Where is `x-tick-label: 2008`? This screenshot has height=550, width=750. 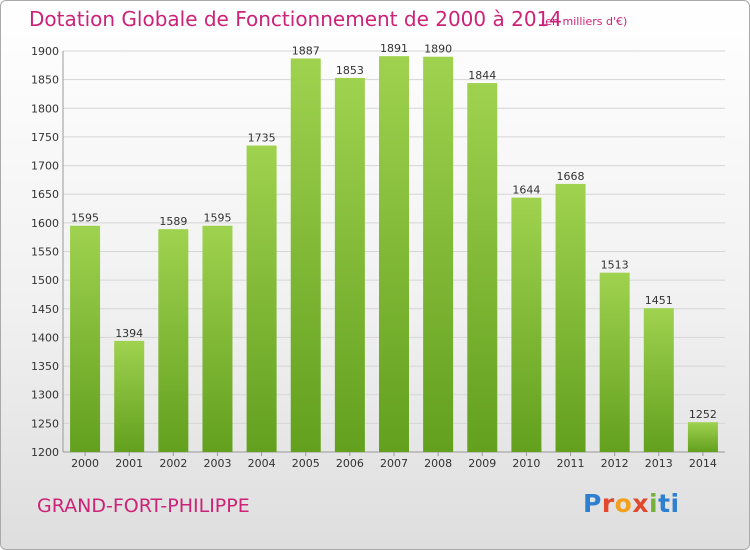 x-tick-label: 2008 is located at coordinates (438, 463).